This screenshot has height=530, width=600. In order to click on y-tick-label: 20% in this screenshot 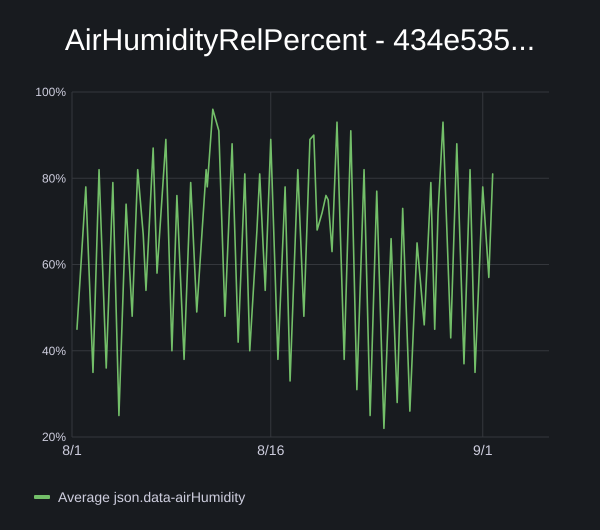, I will do `click(54, 437)`.